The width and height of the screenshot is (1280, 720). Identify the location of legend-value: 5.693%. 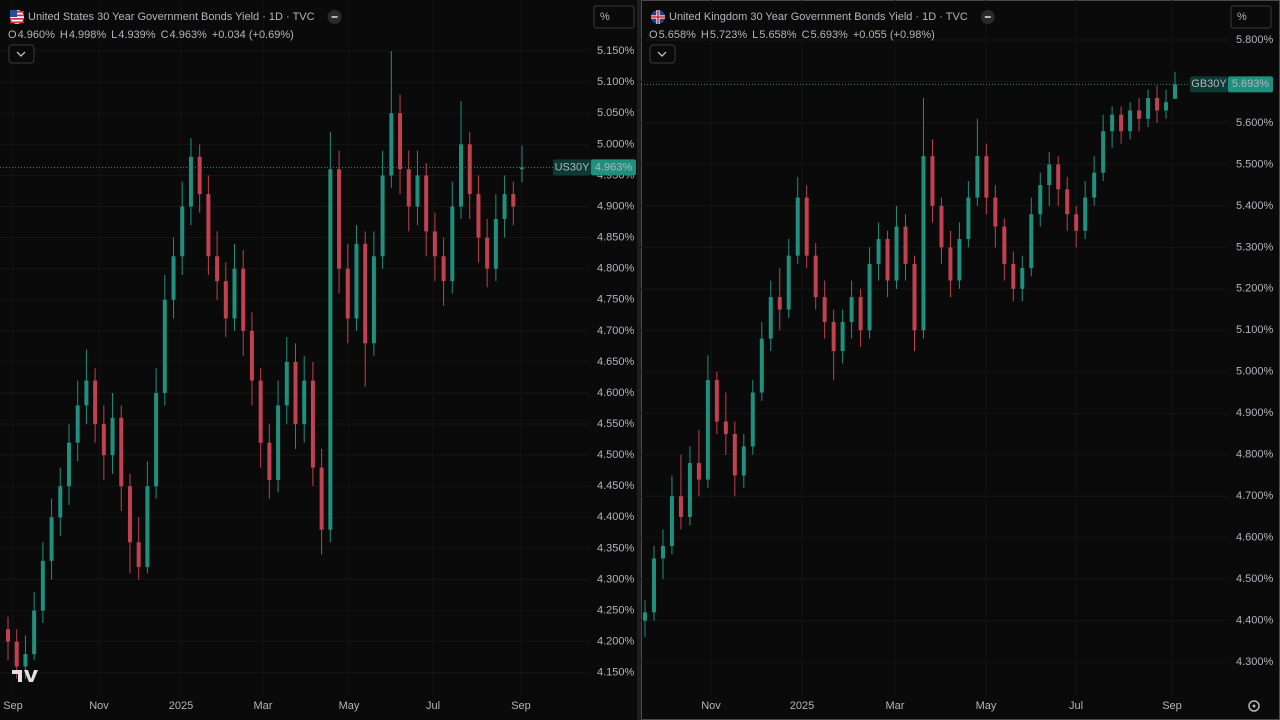
(830, 35).